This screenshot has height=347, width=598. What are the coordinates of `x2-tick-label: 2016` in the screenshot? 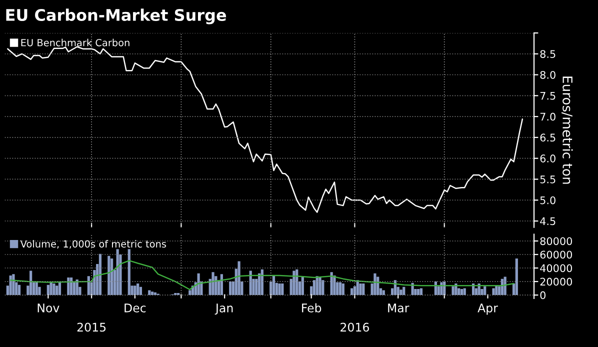 It's located at (354, 327).